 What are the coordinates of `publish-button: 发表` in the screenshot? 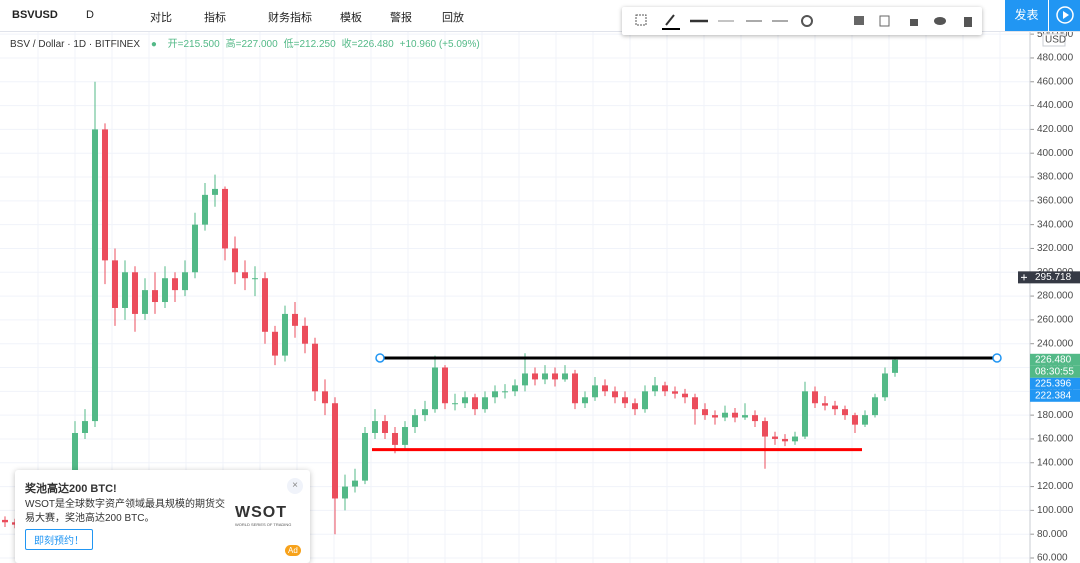 It's located at (1026, 15).